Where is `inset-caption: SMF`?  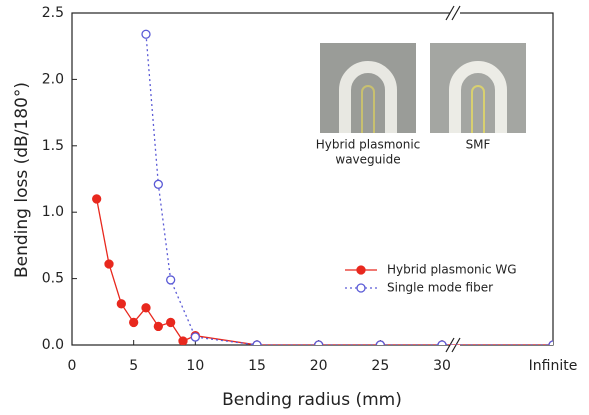
inset-caption: SMF is located at coordinates (478, 145).